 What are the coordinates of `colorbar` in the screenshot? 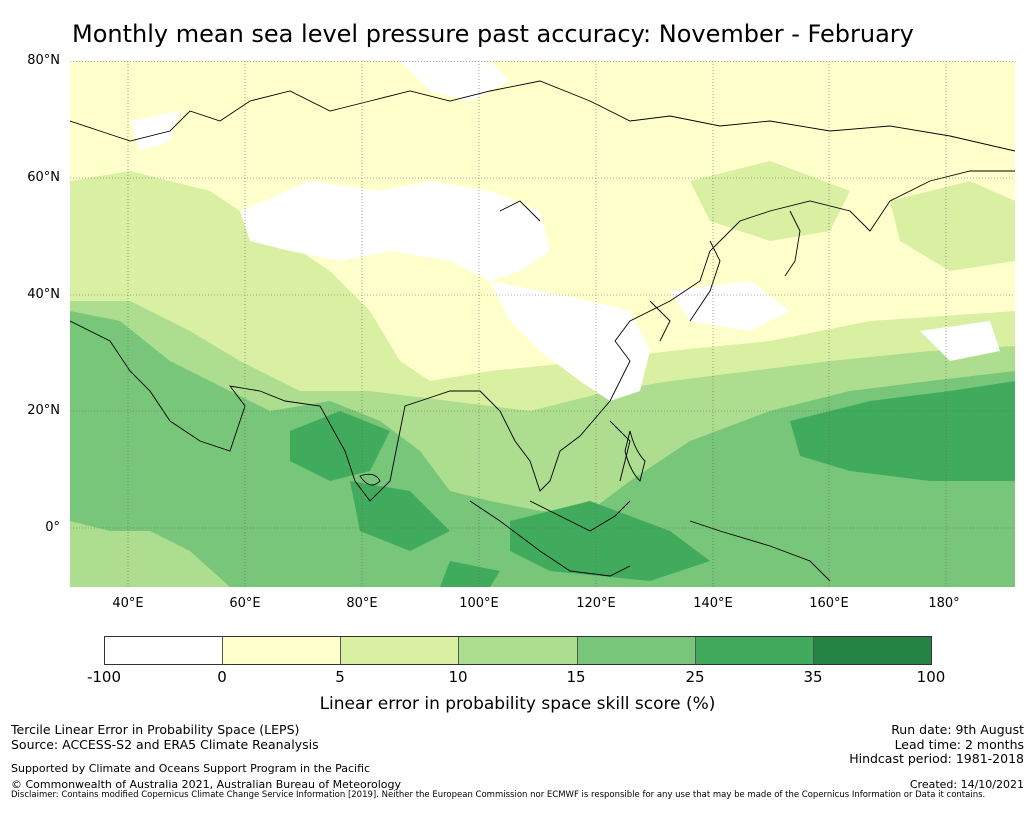 It's located at (518, 650).